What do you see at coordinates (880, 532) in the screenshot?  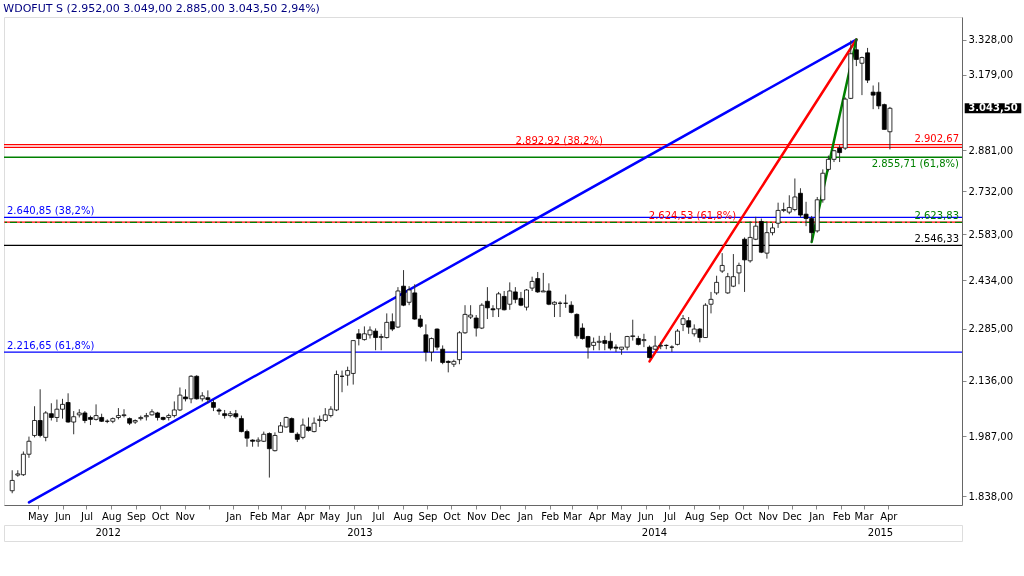 I see `x2-tick-label: 2015` at bounding box center [880, 532].